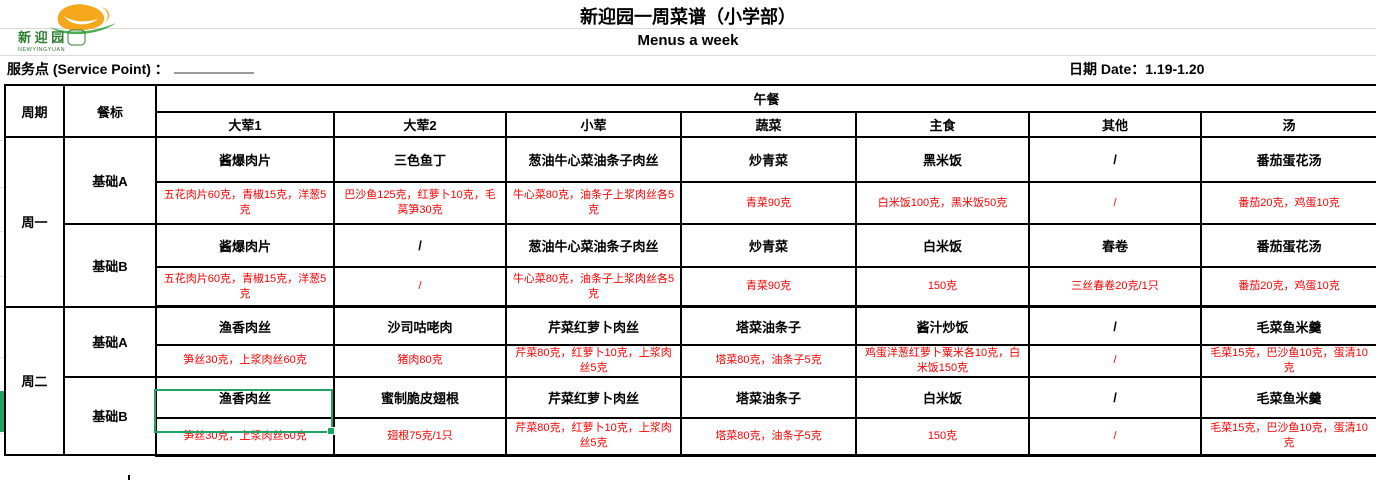 Image resolution: width=1376 pixels, height=480 pixels. What do you see at coordinates (688, 40) in the screenshot?
I see `page-subtitle: Menus a week` at bounding box center [688, 40].